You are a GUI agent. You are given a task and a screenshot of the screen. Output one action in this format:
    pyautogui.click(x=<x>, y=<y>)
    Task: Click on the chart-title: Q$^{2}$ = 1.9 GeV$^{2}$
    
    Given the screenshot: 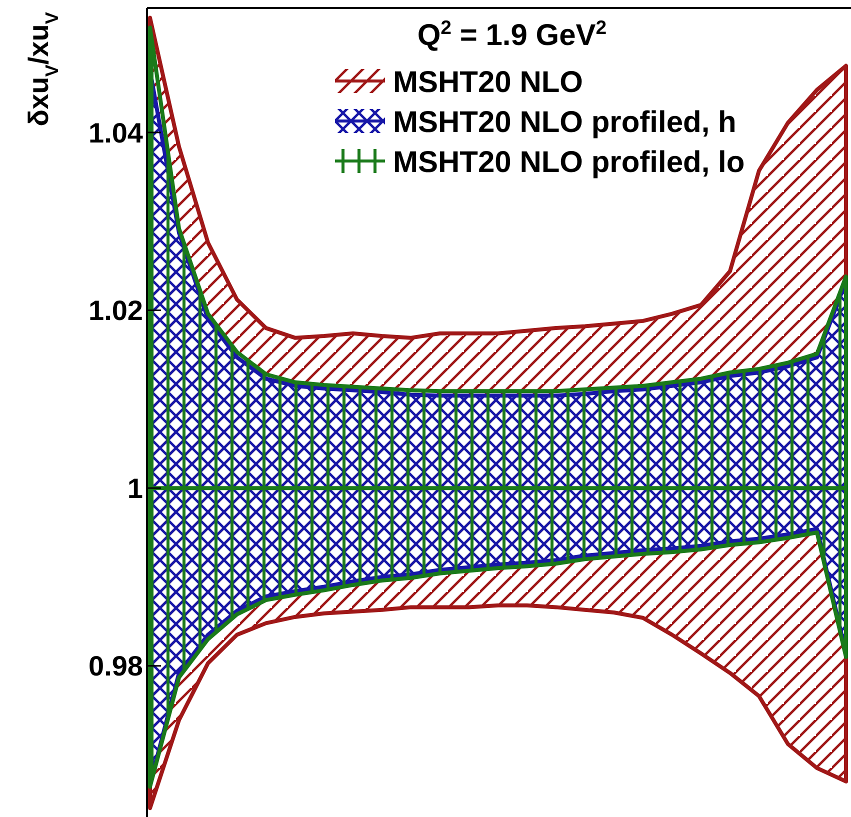 What is the action you would take?
    pyautogui.click(x=512, y=34)
    